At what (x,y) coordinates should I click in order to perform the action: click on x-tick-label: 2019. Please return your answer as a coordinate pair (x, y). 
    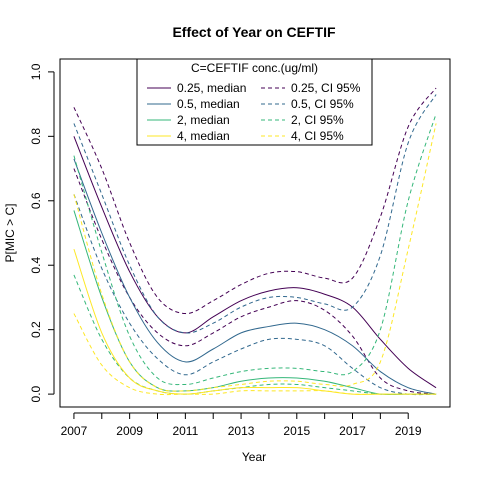
    Looking at the image, I should click on (408, 431).